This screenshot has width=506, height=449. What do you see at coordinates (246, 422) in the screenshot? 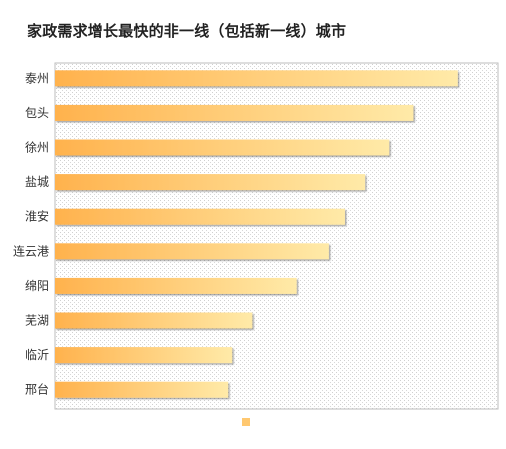
I see `legend-swatch` at bounding box center [246, 422].